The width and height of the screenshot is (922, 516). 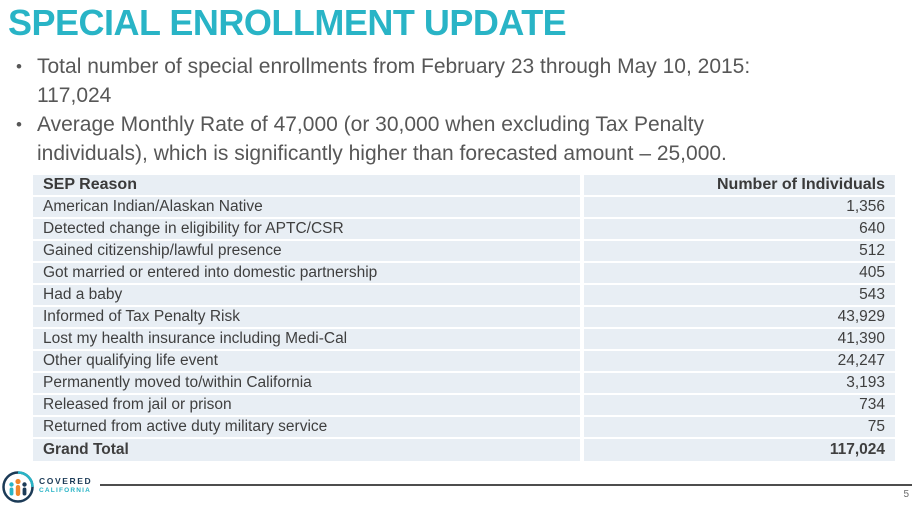 I want to click on table-row: Informed of Tax Penalty Risk 43,929, so click(x=464, y=318).